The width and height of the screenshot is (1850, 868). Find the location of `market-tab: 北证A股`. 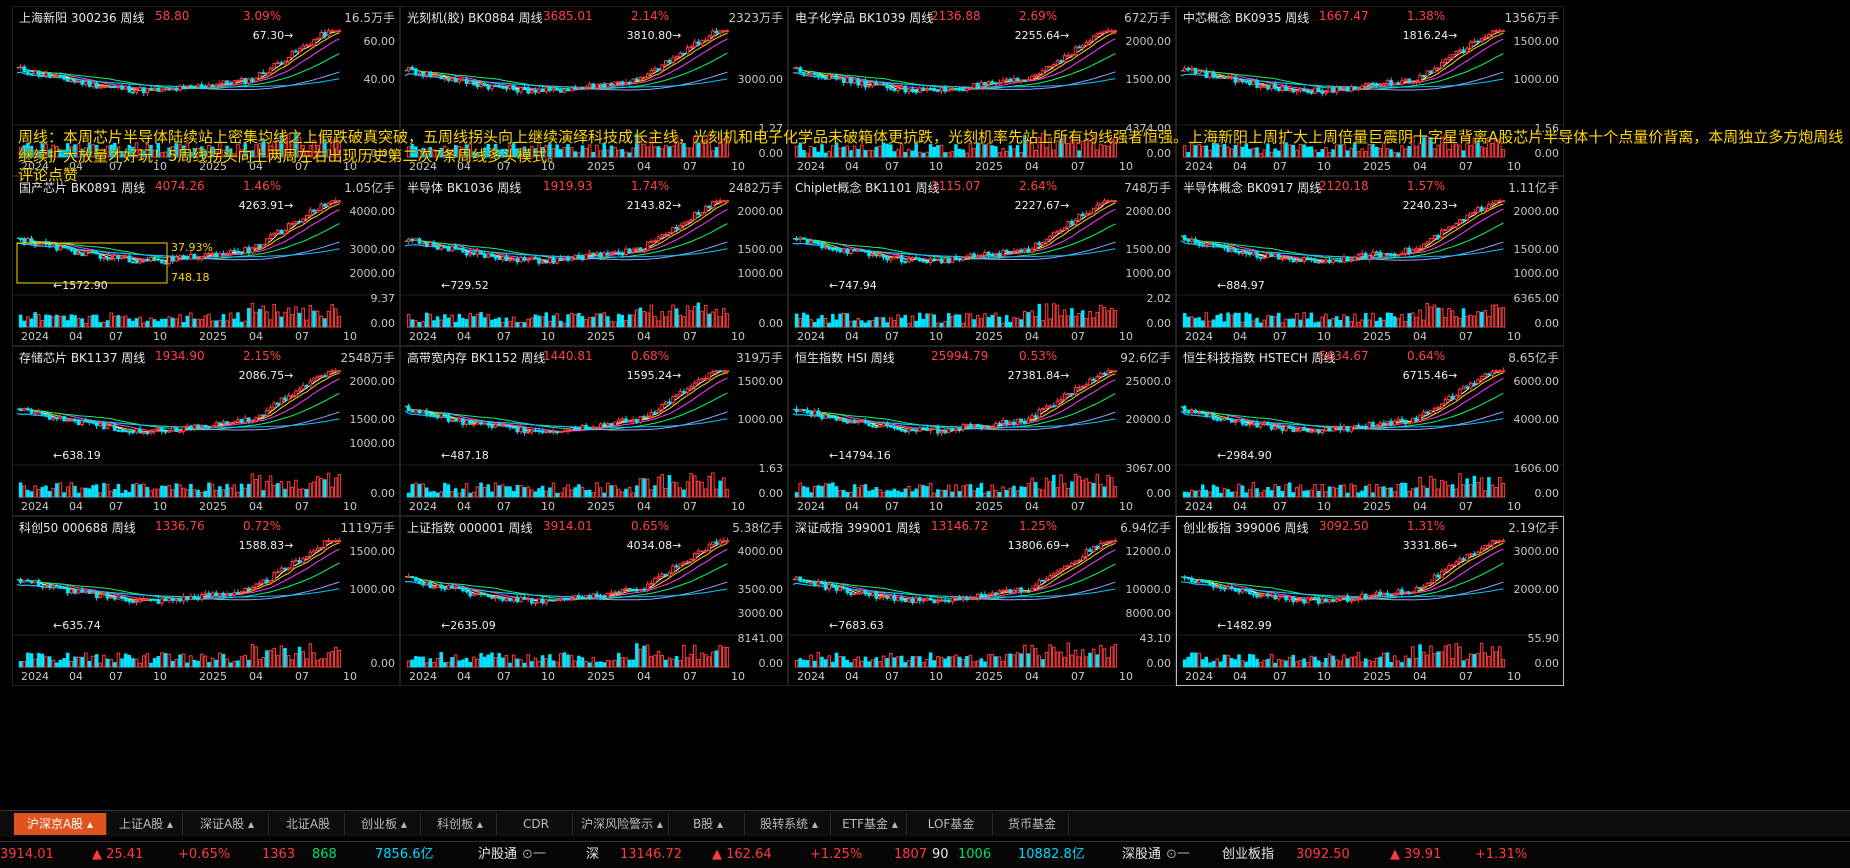

market-tab: 北证A股 is located at coordinates (308, 824).